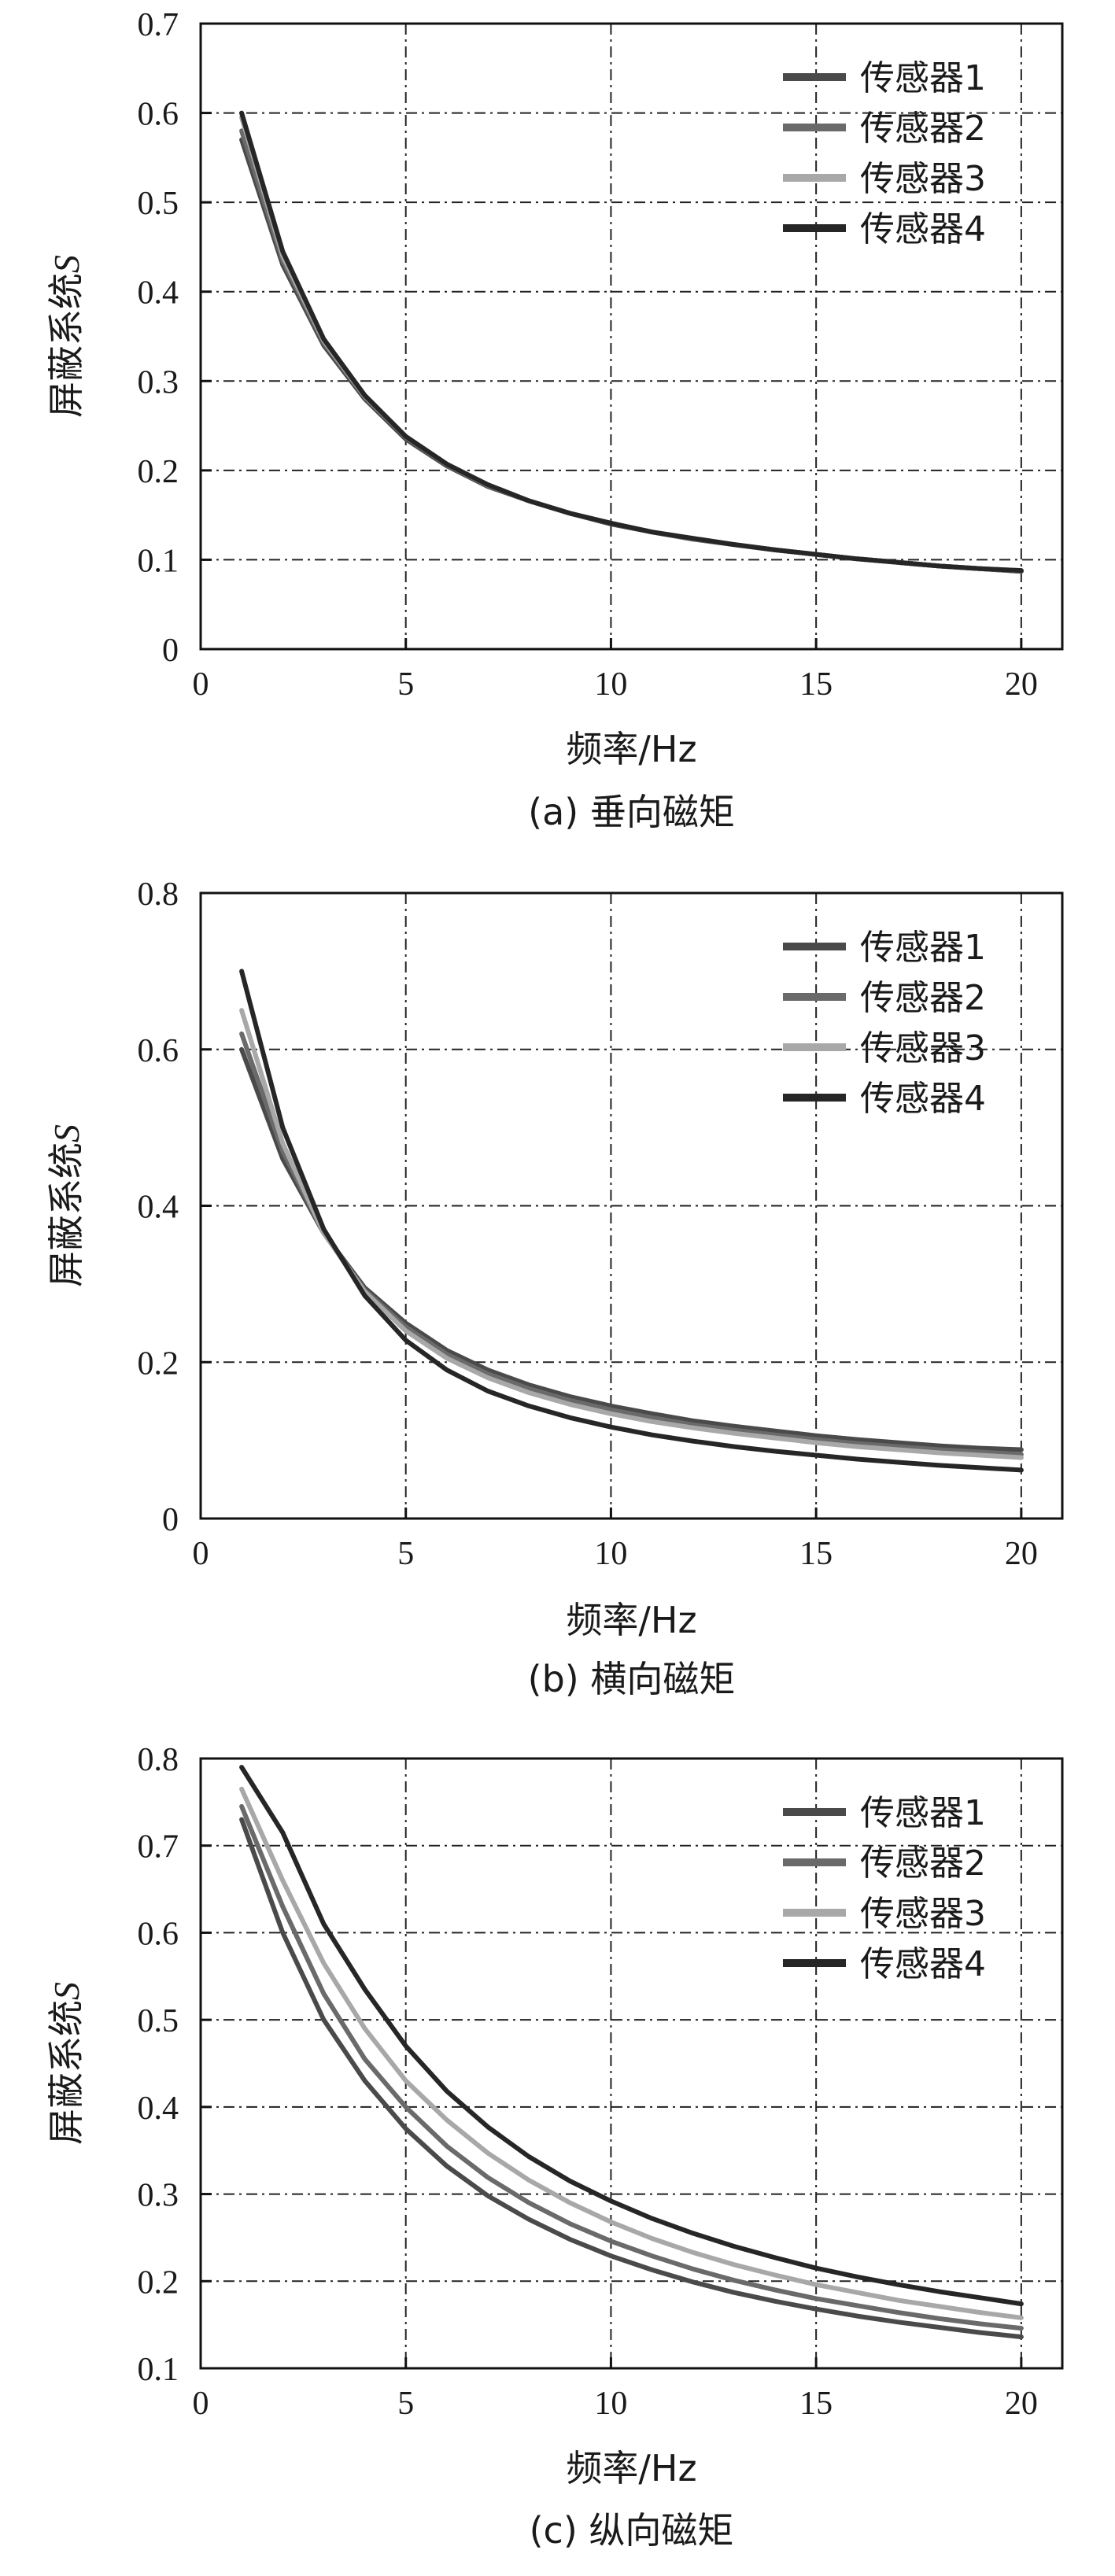 This screenshot has width=1115, height=2576. Describe the element at coordinates (632, 1679) in the screenshot. I see `panel-caption: (b) 横向磁矩` at that location.